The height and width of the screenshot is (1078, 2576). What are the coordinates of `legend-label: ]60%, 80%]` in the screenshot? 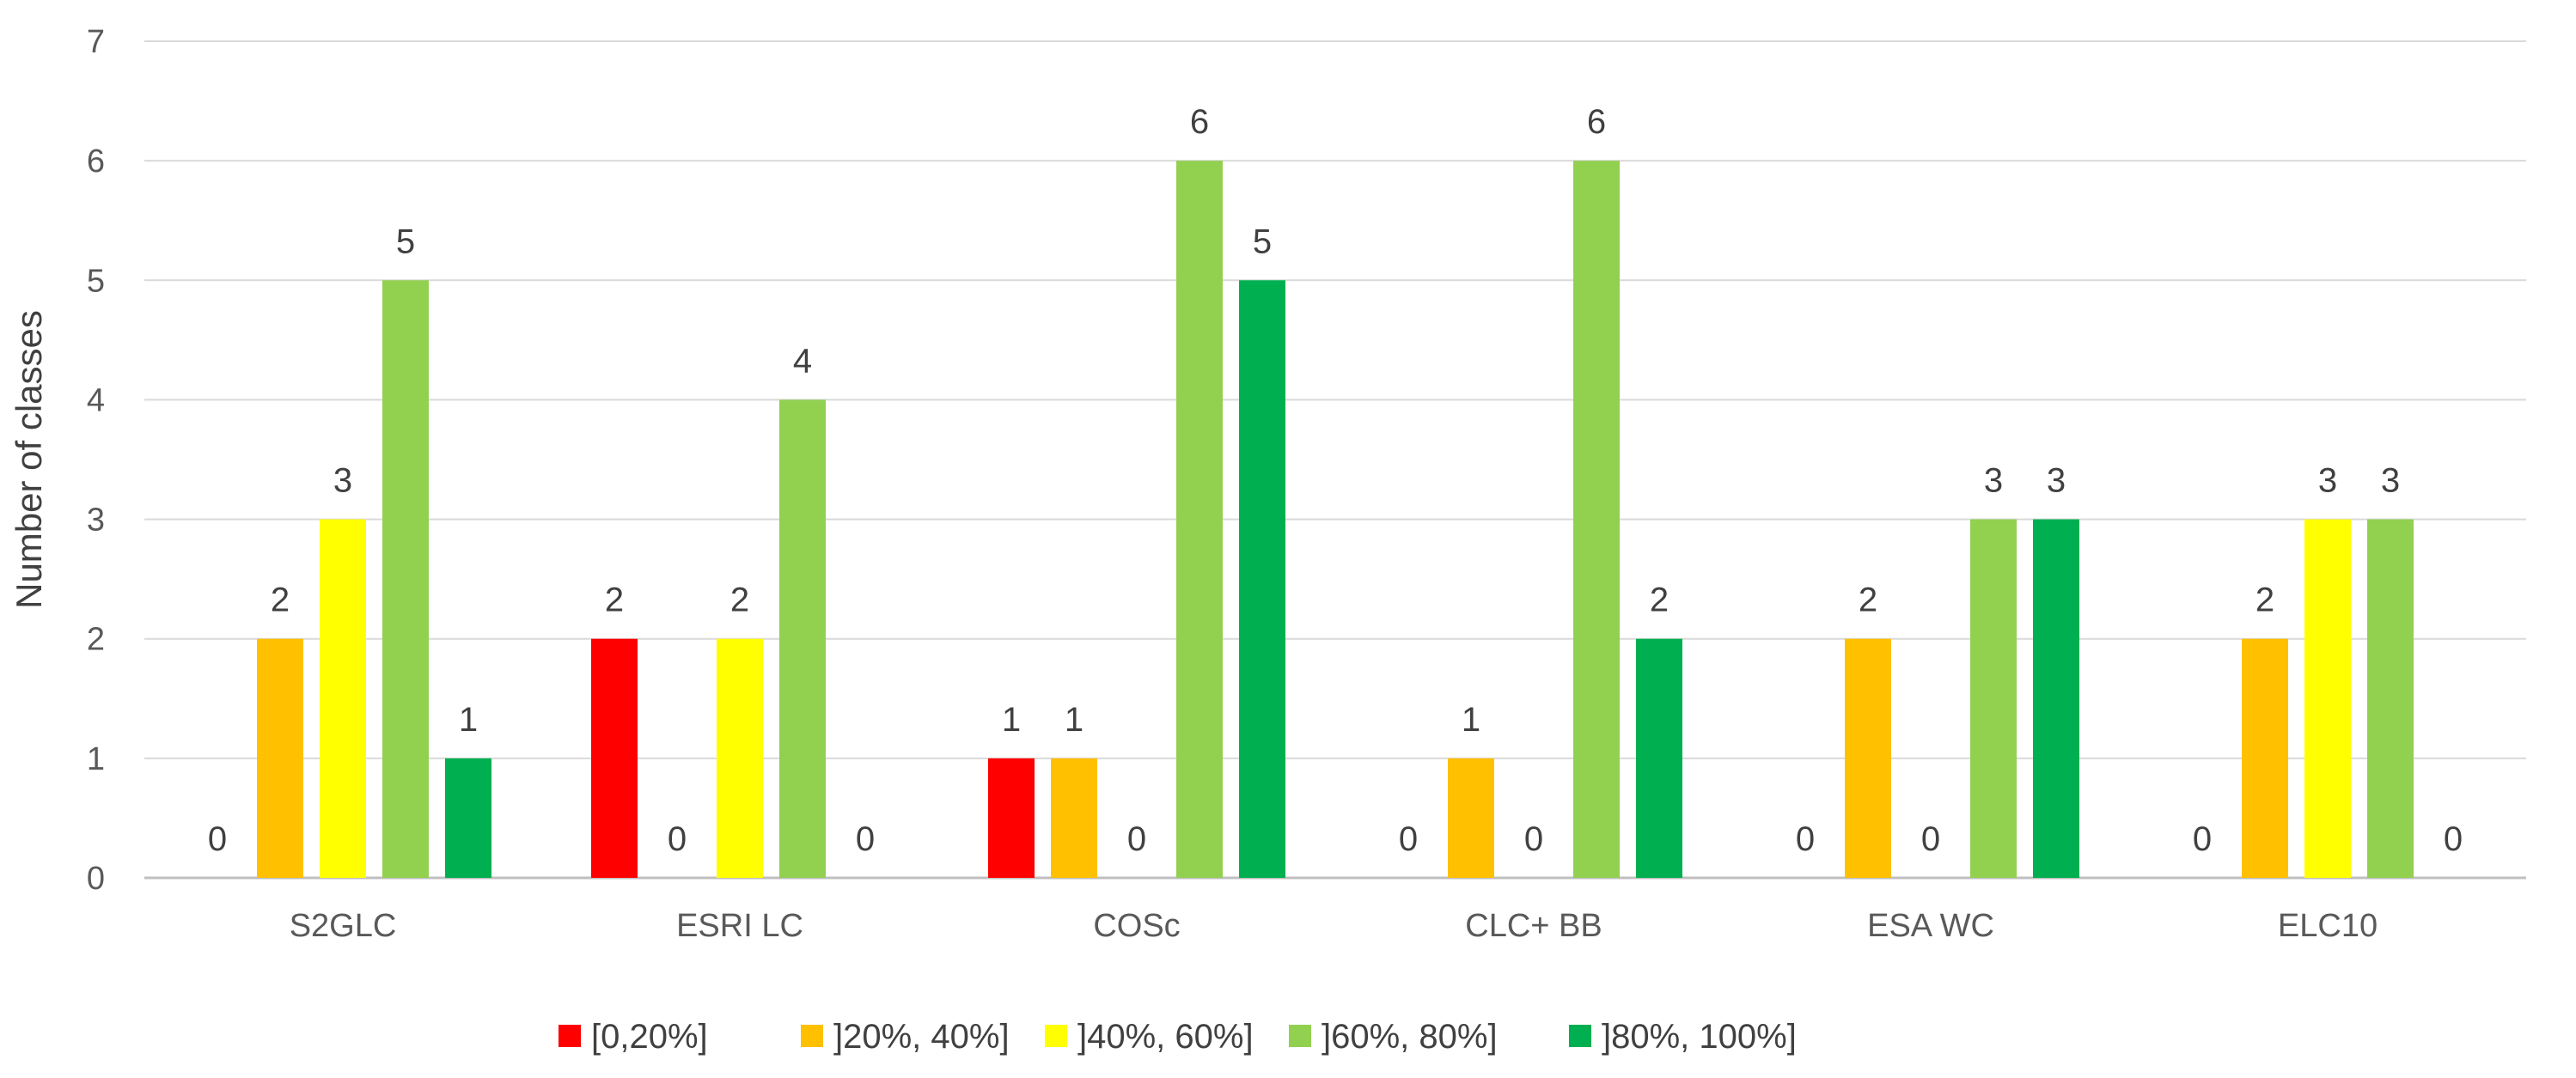 It's located at (1410, 1037).